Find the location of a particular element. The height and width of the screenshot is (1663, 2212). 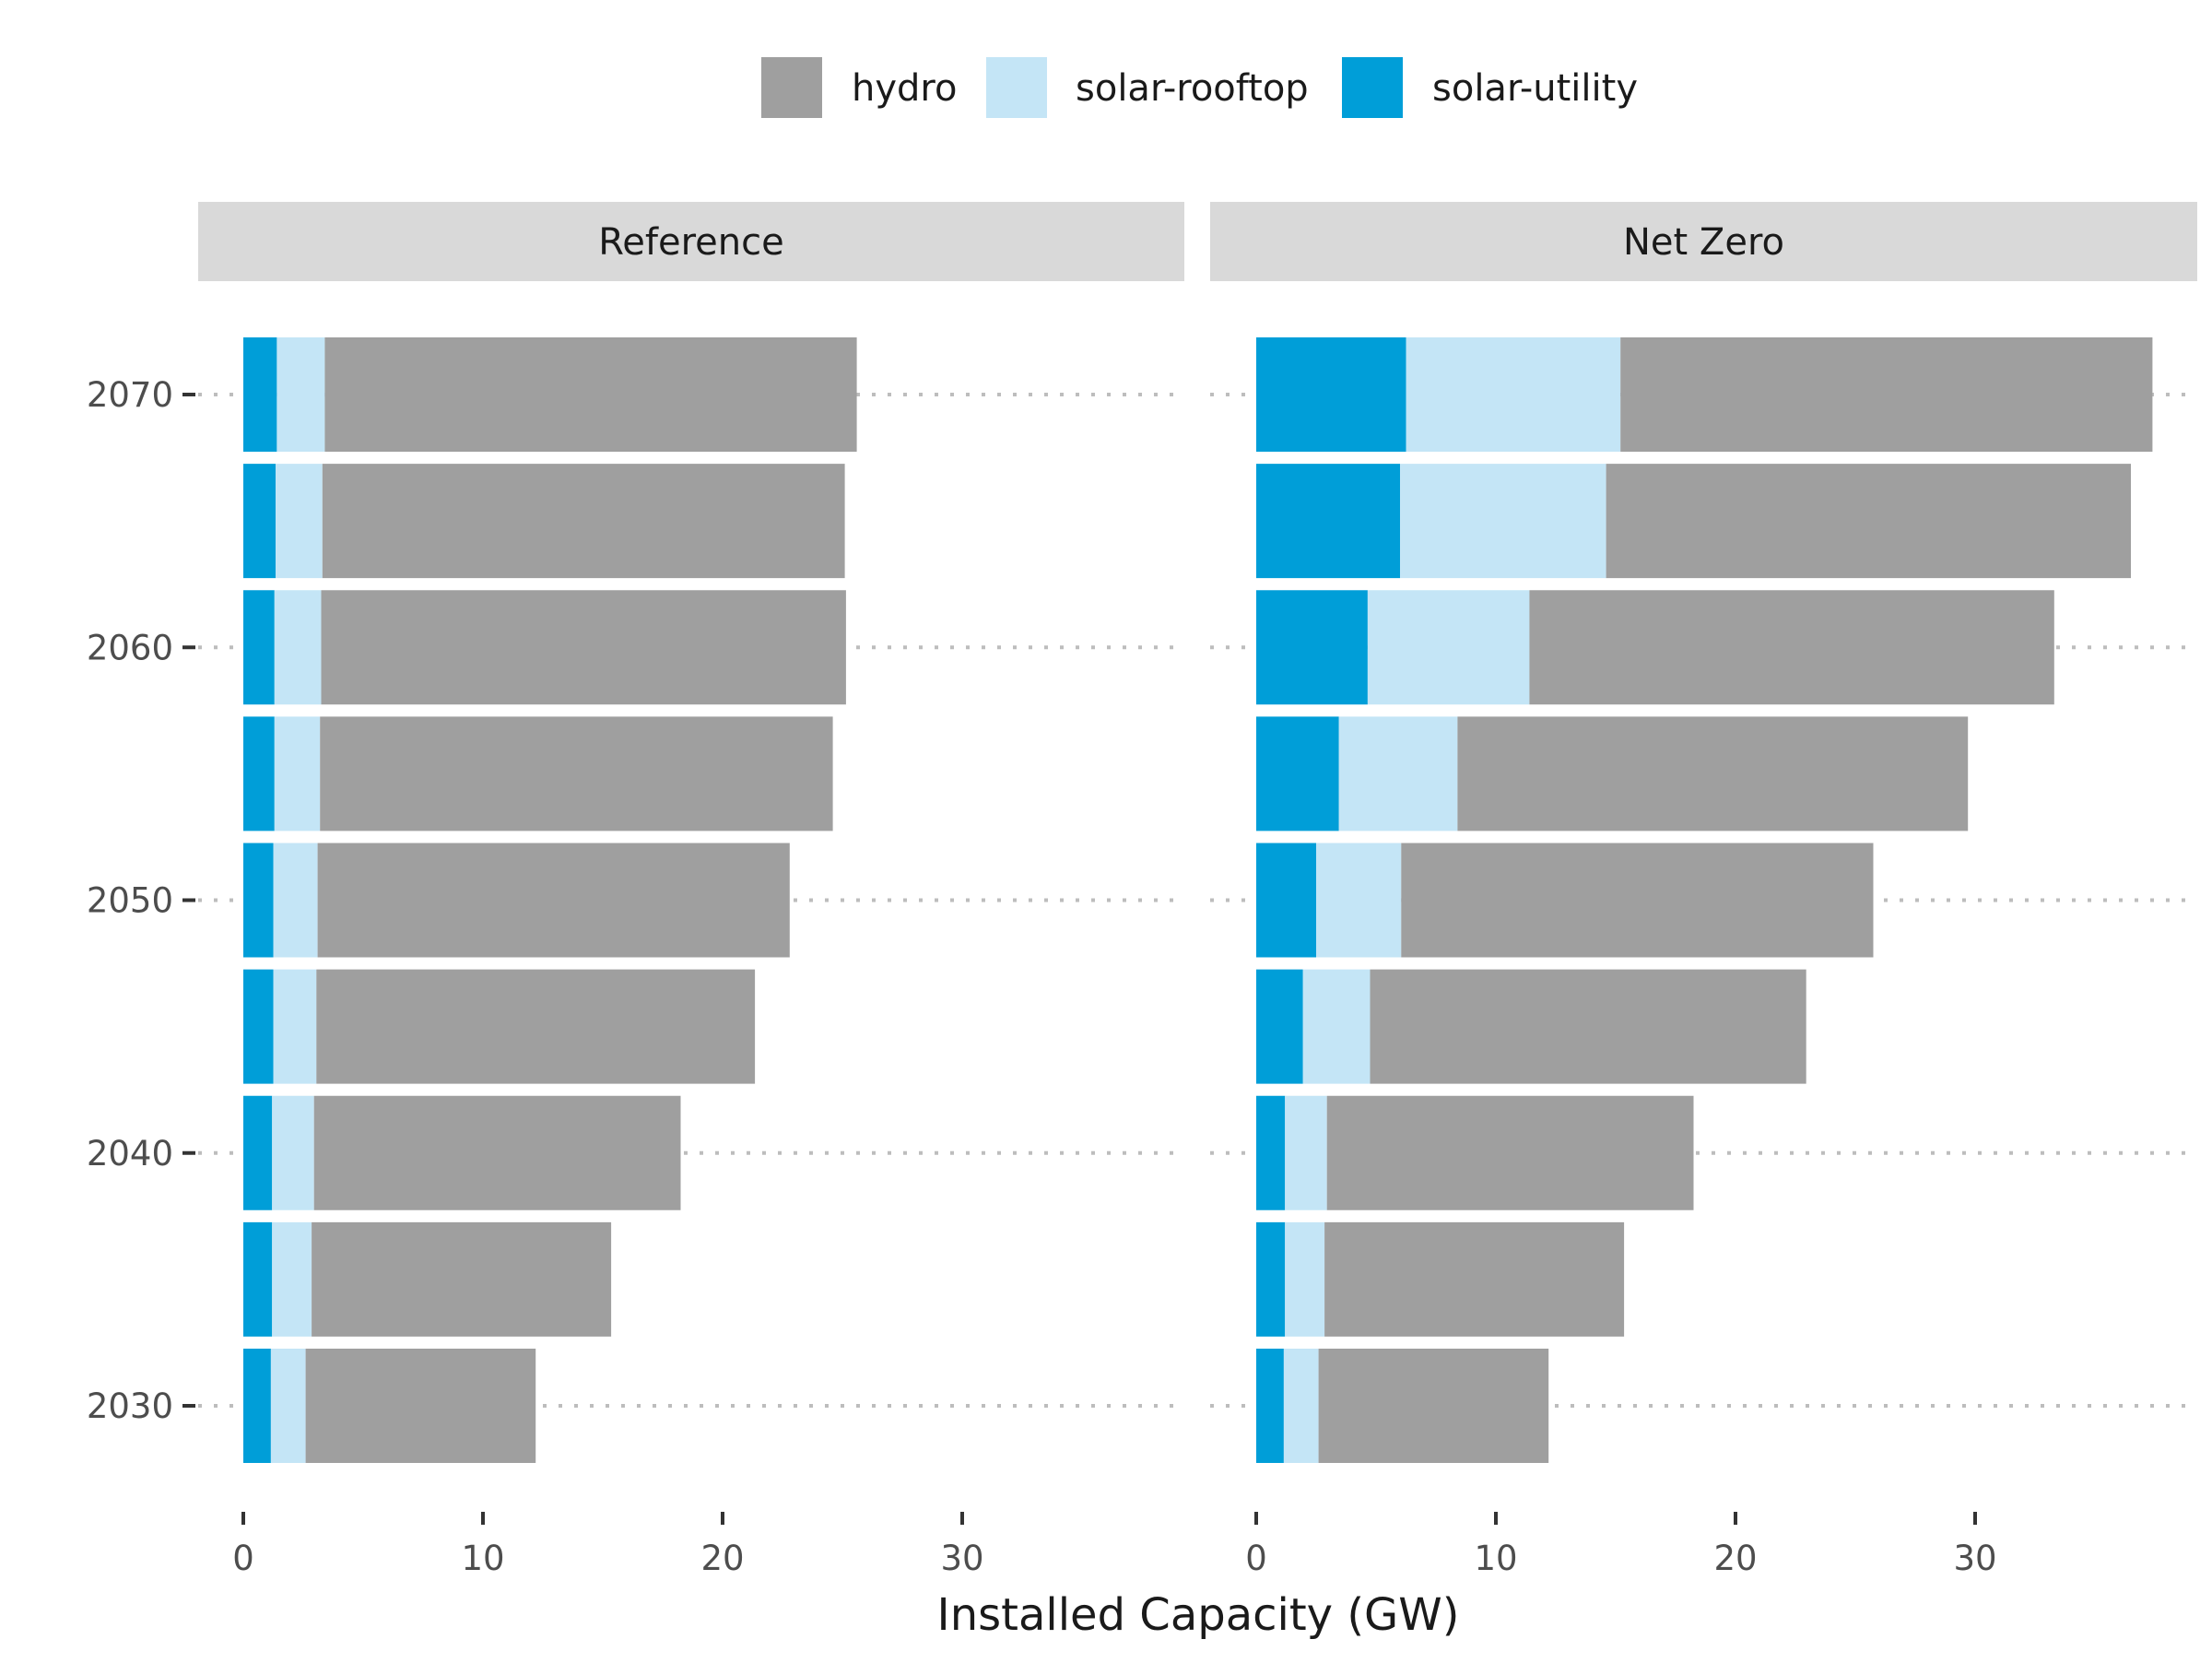

legend-label: solar-rooftop is located at coordinates (1192, 88).